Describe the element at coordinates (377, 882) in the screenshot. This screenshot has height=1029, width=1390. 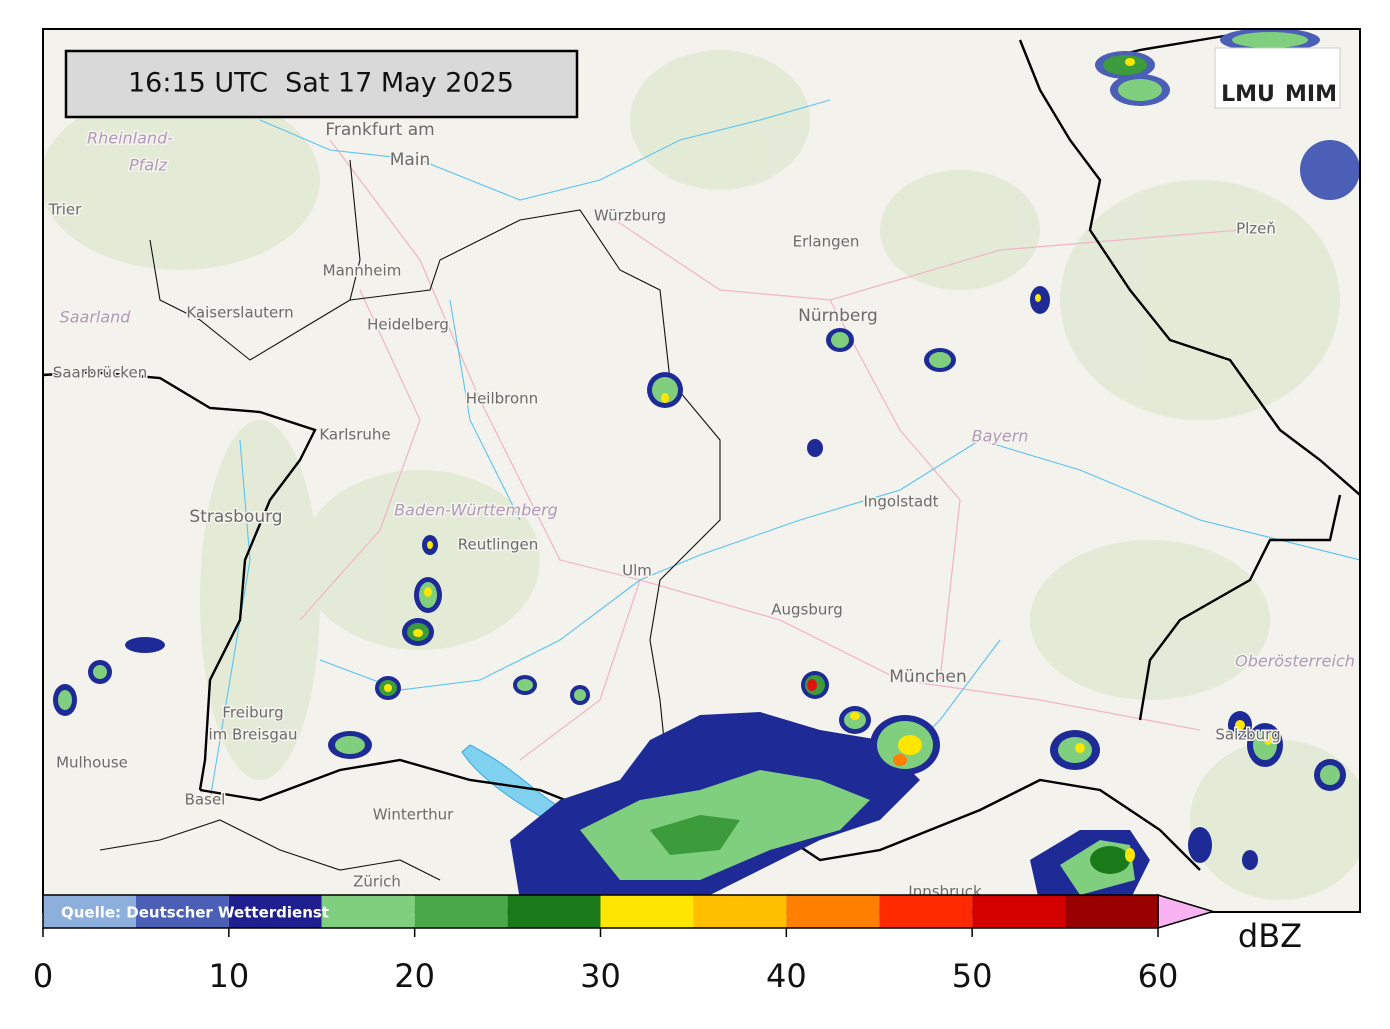
I see `place-label: Zürich` at that location.